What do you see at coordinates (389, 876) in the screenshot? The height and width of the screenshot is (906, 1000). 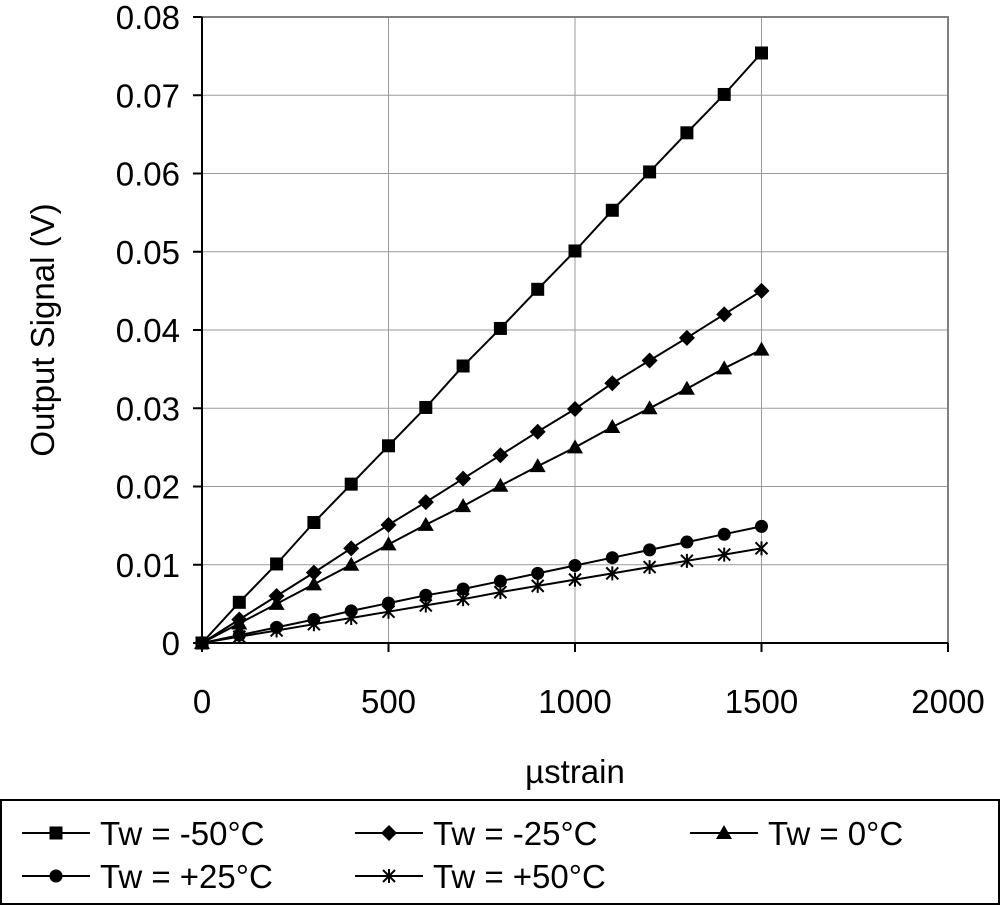 I see `legend-marker-star` at bounding box center [389, 876].